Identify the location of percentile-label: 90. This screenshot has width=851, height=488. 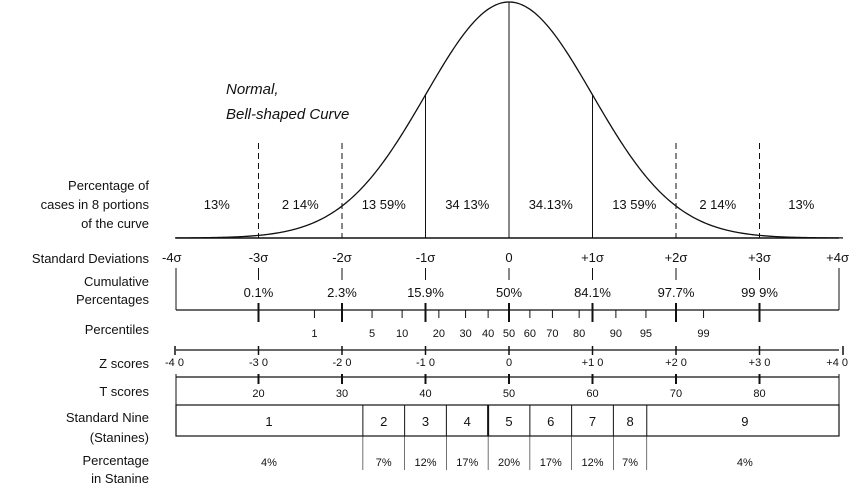
(616, 334).